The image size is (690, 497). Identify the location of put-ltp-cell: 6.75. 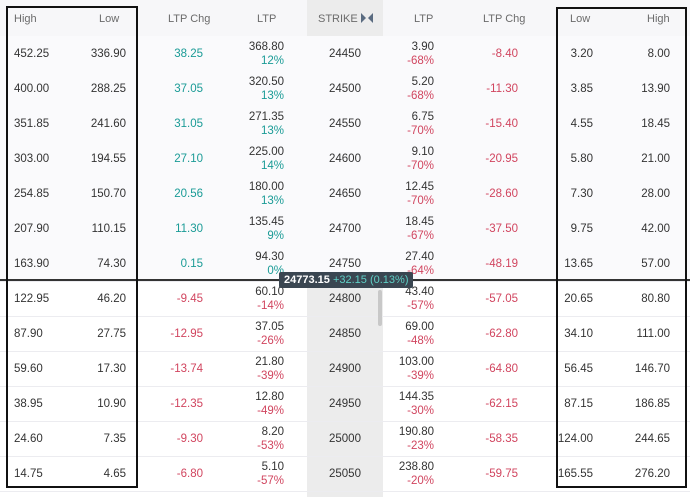
(422, 117).